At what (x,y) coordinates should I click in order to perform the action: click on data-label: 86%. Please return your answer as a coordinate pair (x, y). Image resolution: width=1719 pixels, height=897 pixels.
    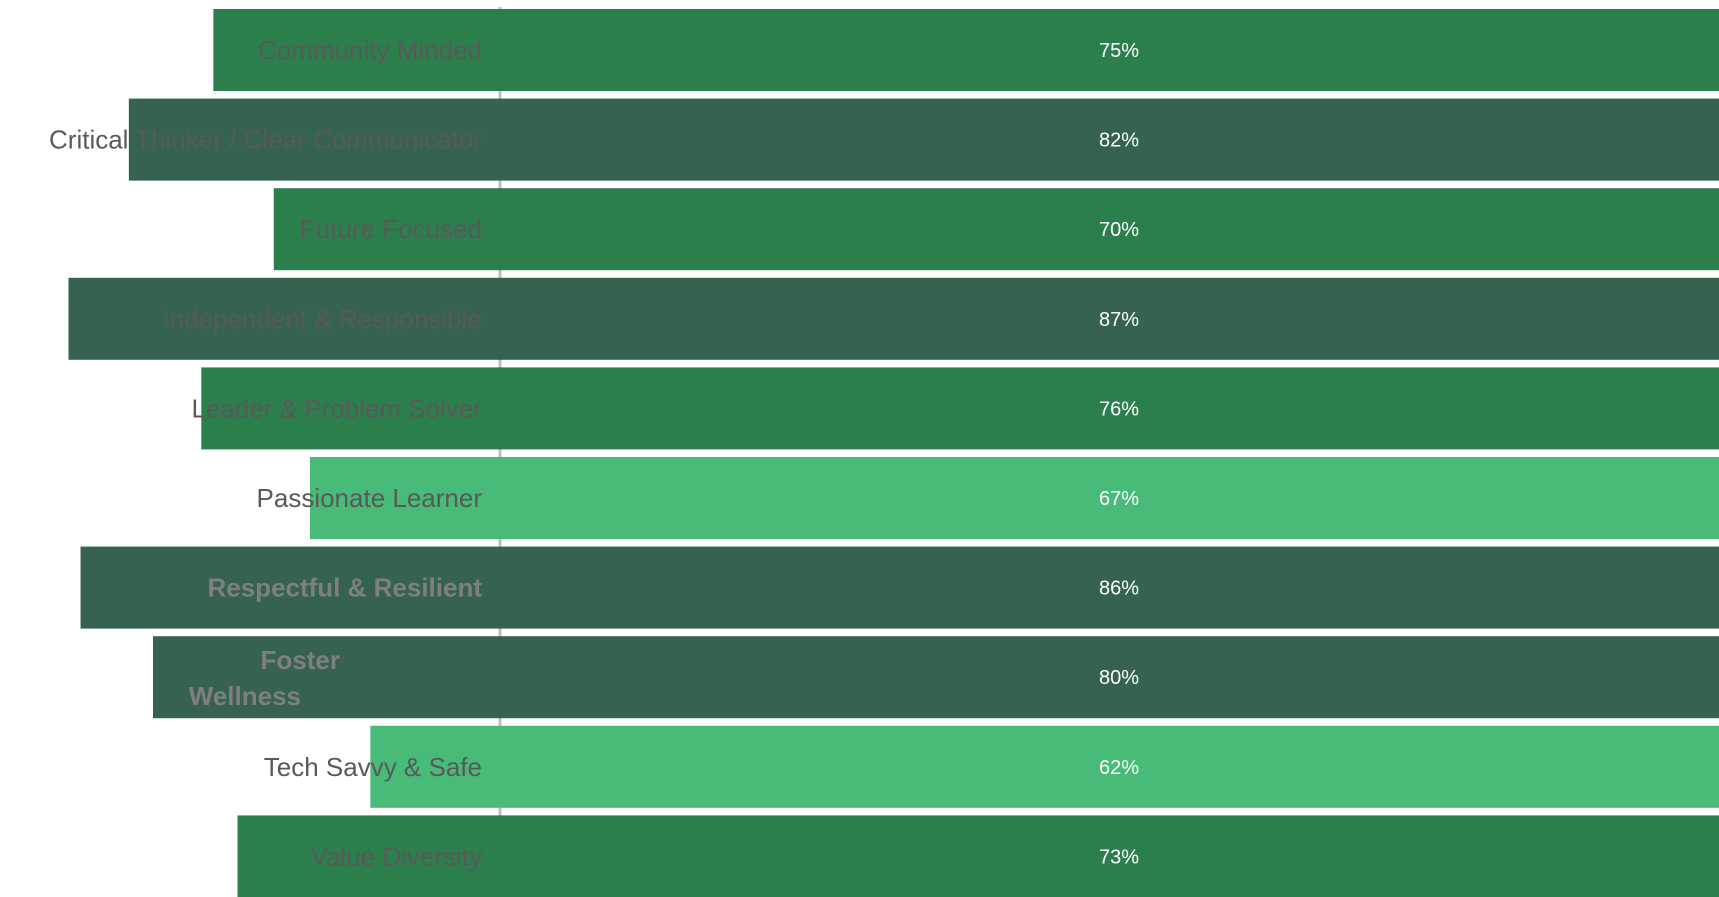
    Looking at the image, I should click on (1119, 589).